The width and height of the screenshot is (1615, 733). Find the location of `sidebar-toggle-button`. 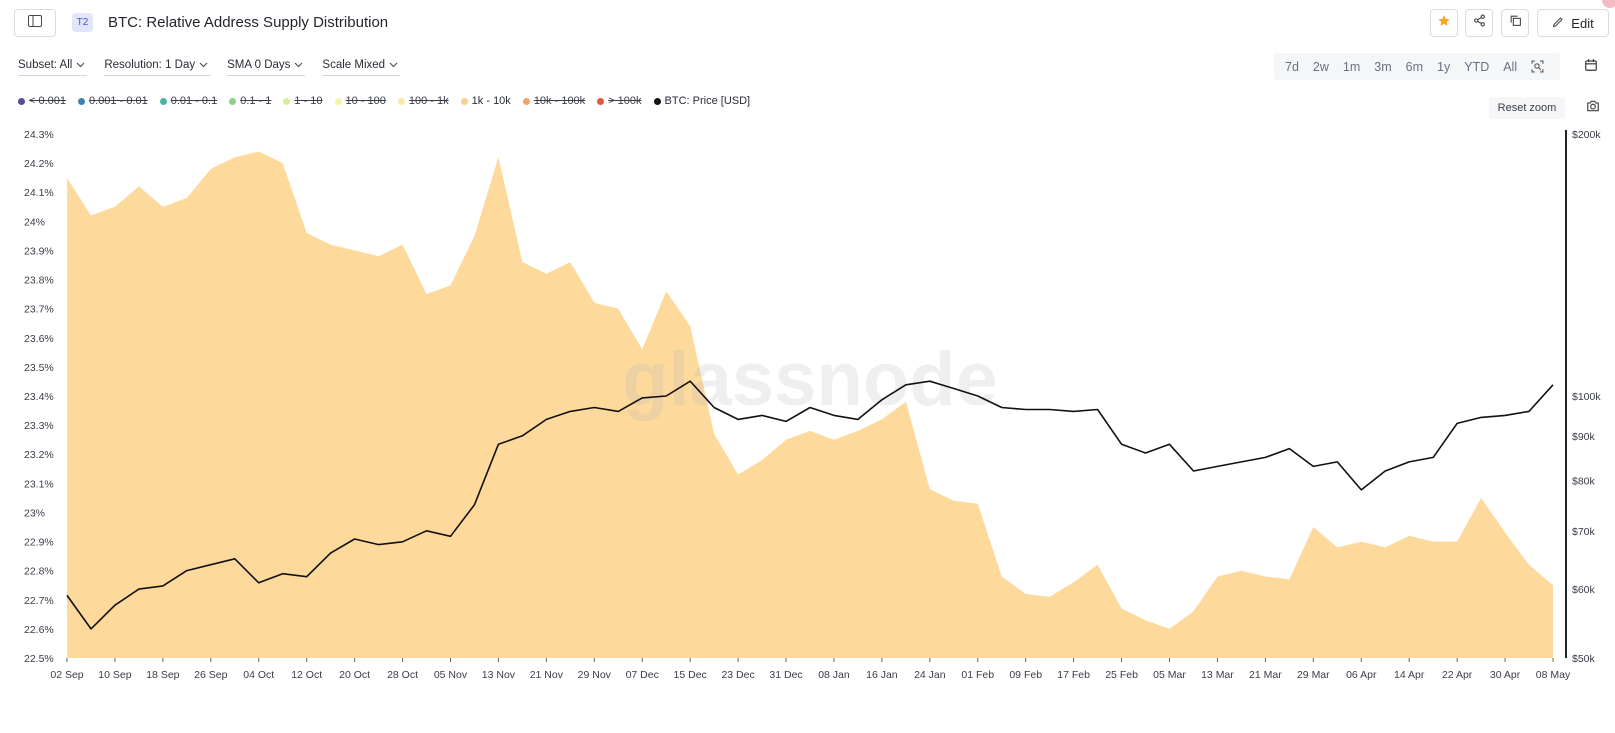

sidebar-toggle-button is located at coordinates (35, 23).